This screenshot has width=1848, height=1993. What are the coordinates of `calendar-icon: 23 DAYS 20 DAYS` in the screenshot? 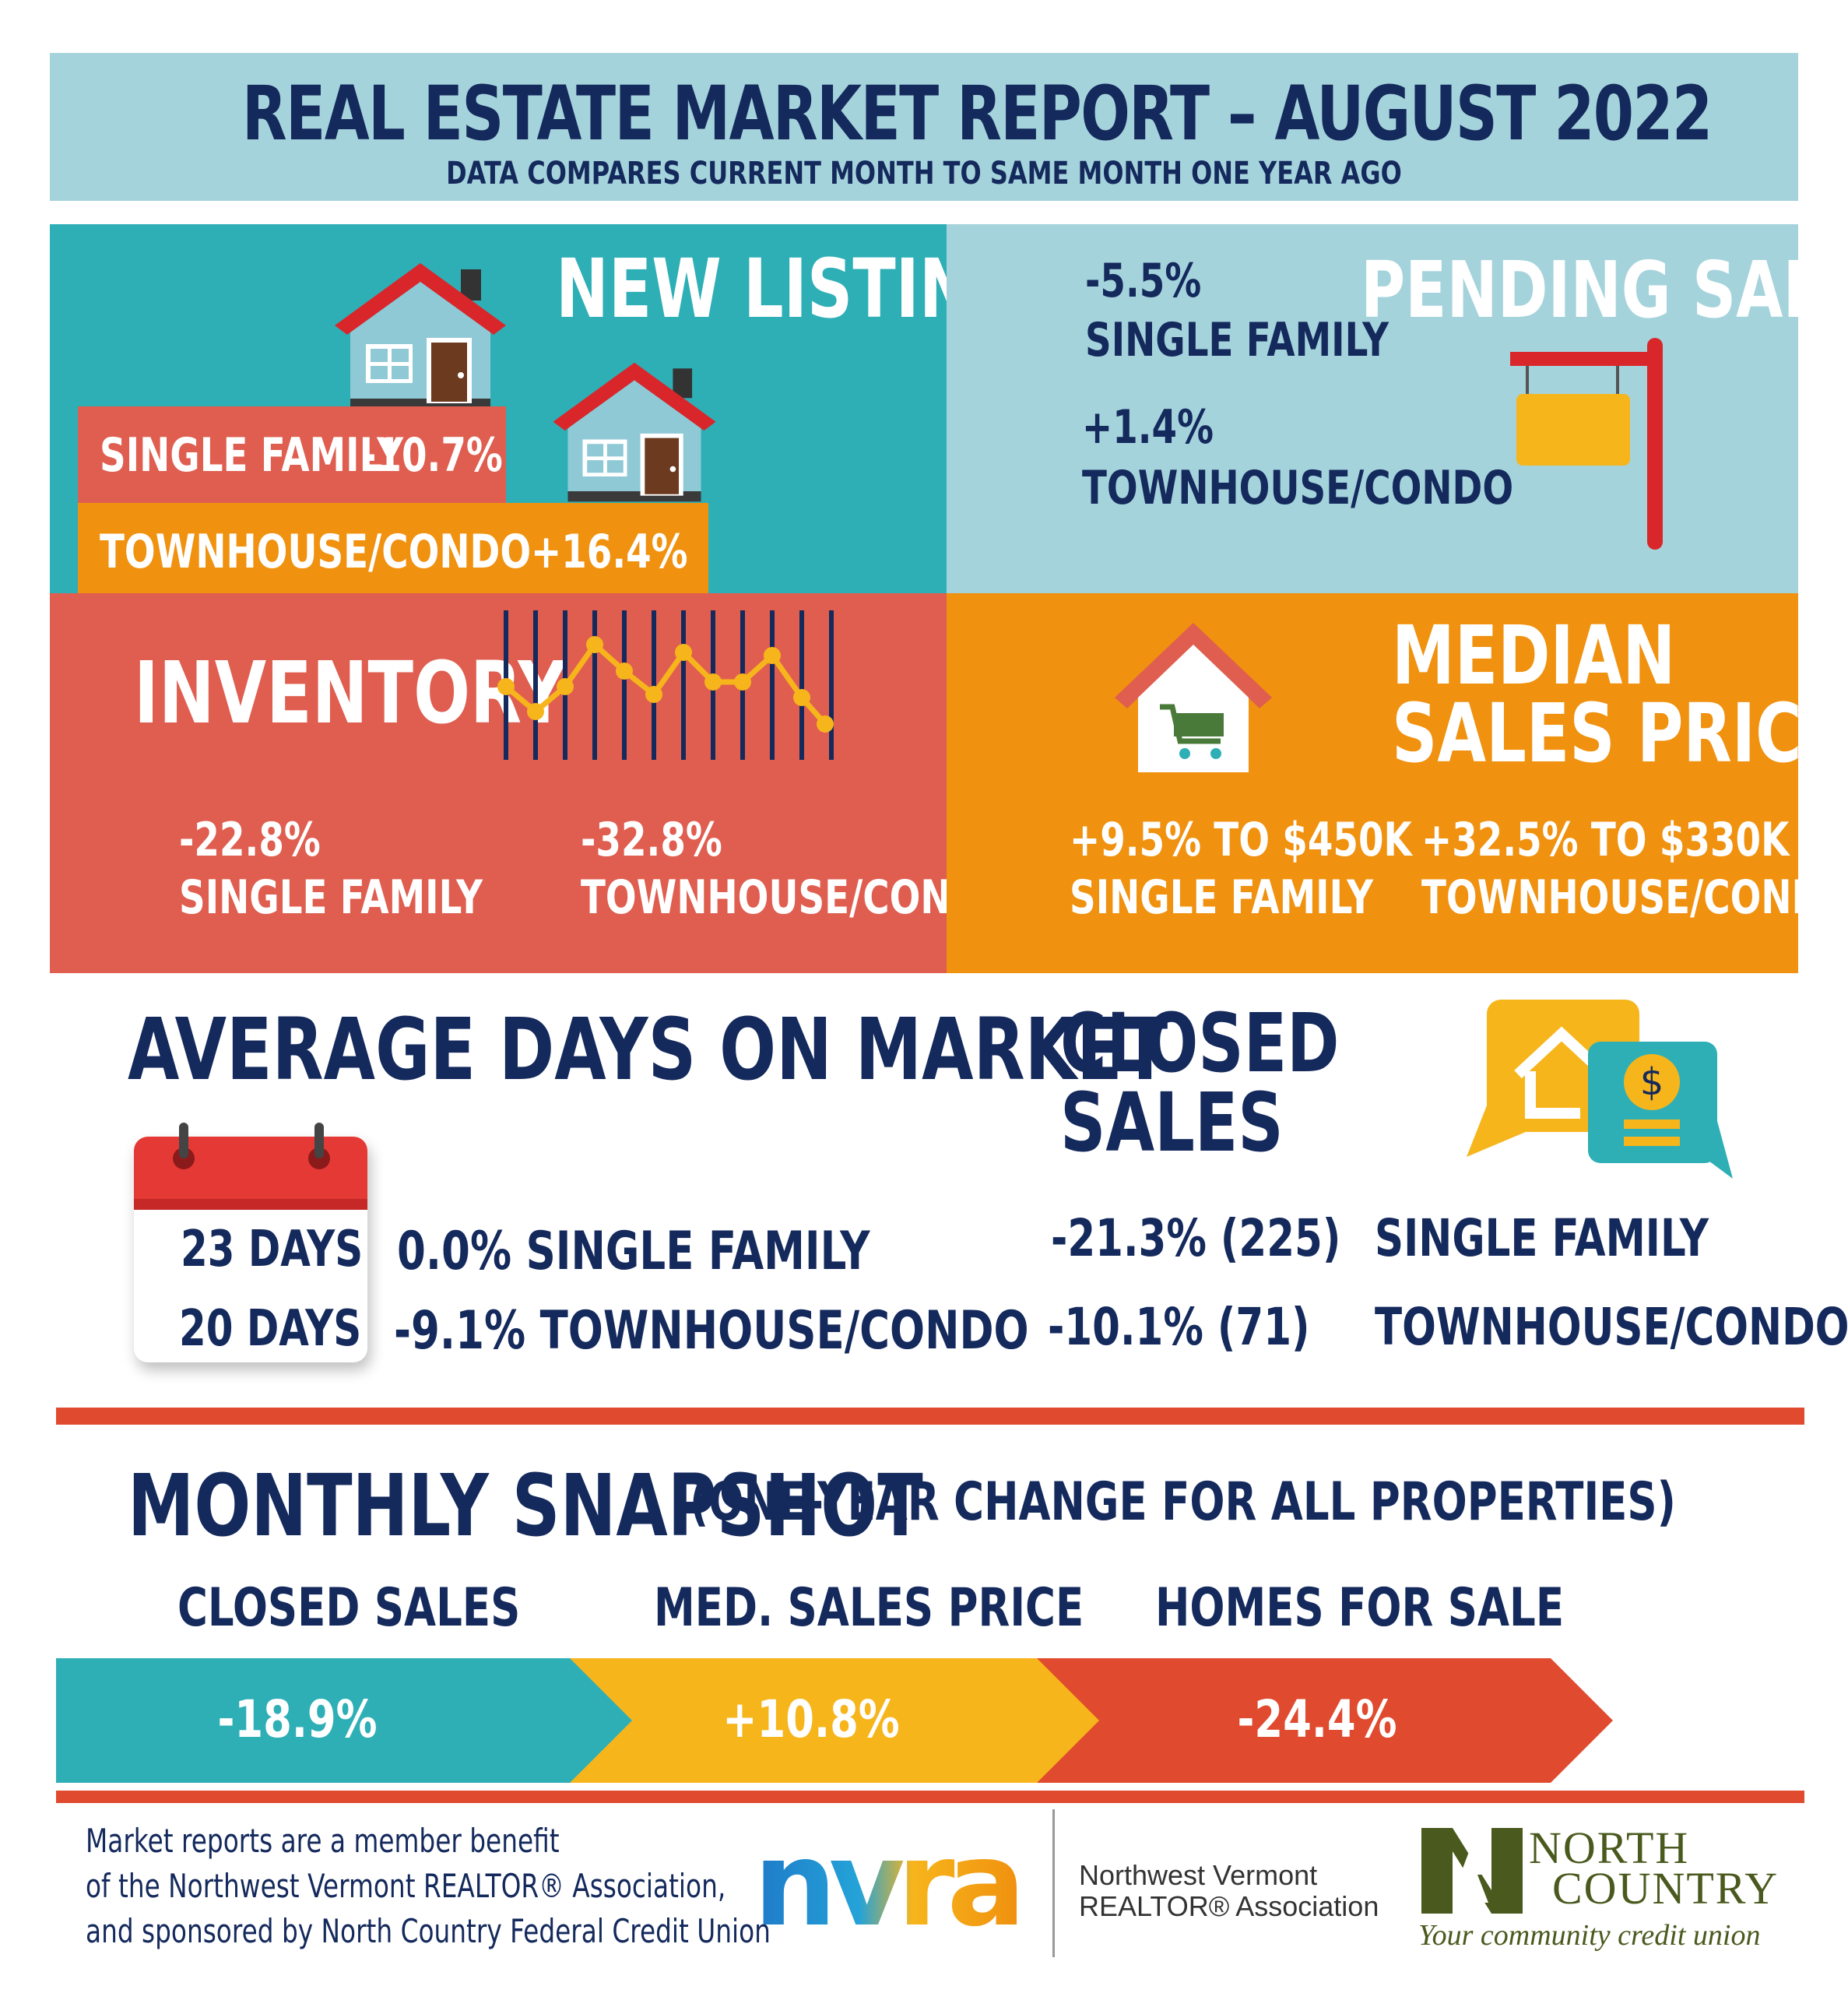 It's located at (250, 1249).